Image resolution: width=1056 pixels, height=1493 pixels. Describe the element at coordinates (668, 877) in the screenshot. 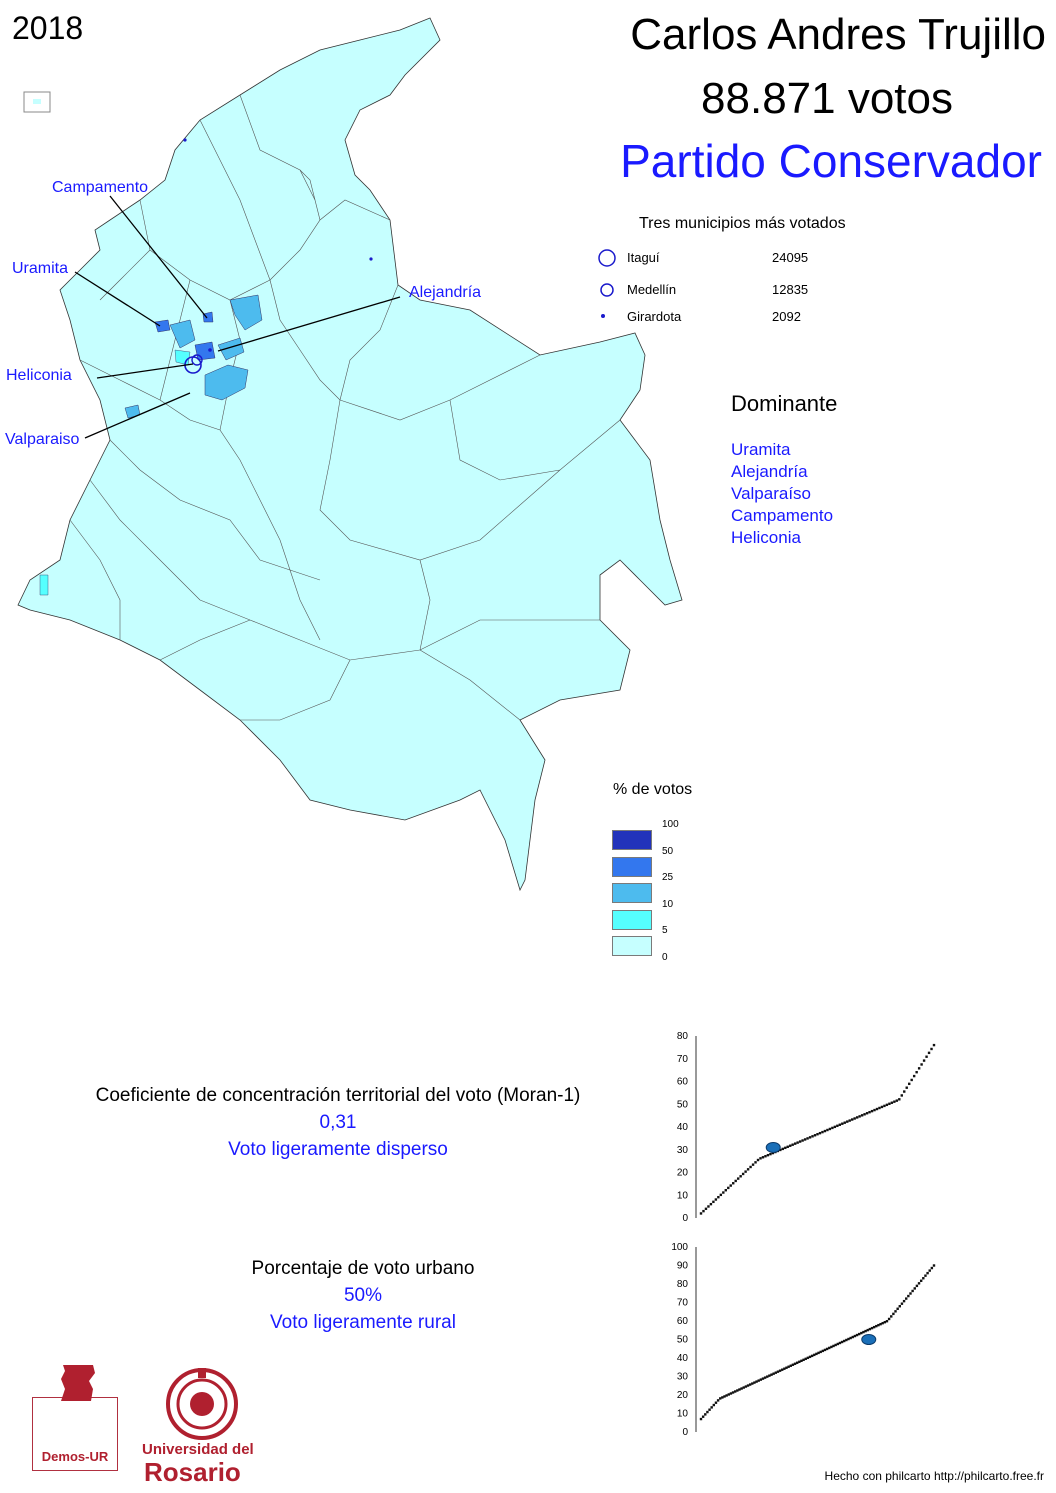

I see `legend-label: 25` at that location.